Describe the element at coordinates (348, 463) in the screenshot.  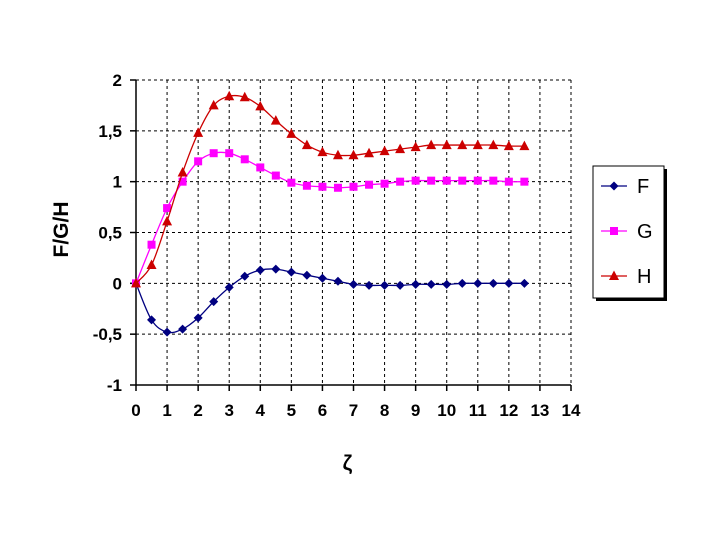
I see `x-axis-title: ζ` at that location.